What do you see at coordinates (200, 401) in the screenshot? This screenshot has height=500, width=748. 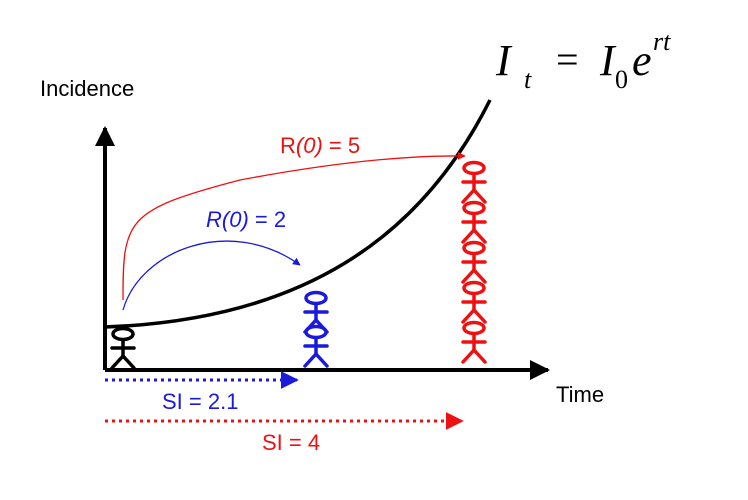 I see `si-blue-label: SI = 2.1` at bounding box center [200, 401].